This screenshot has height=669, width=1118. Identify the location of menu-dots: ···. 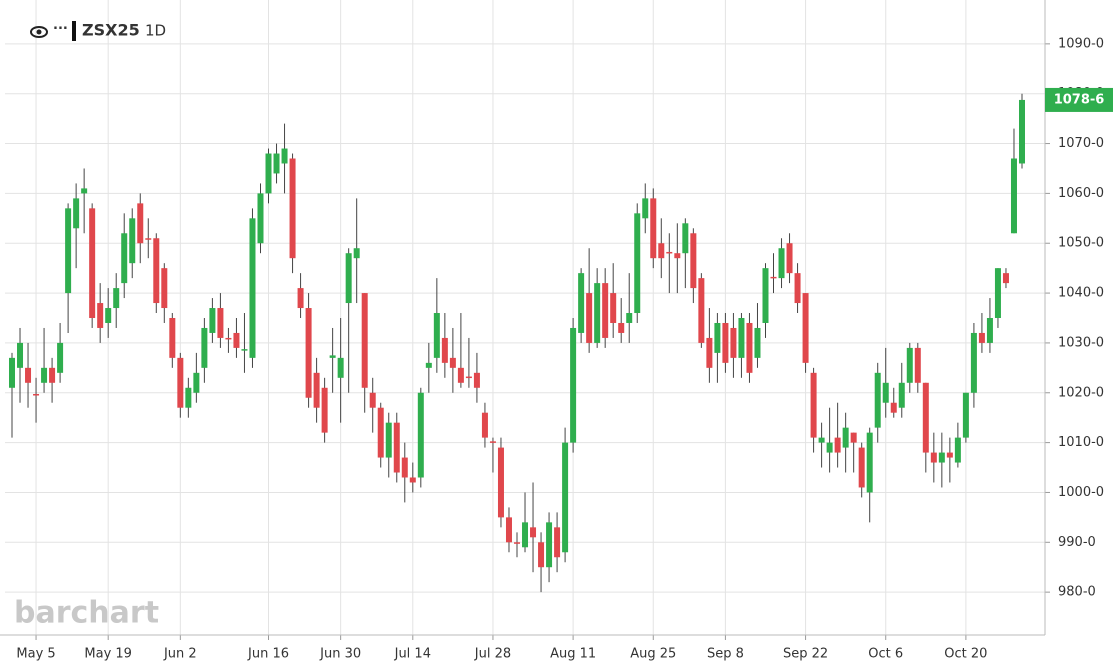
(60, 29).